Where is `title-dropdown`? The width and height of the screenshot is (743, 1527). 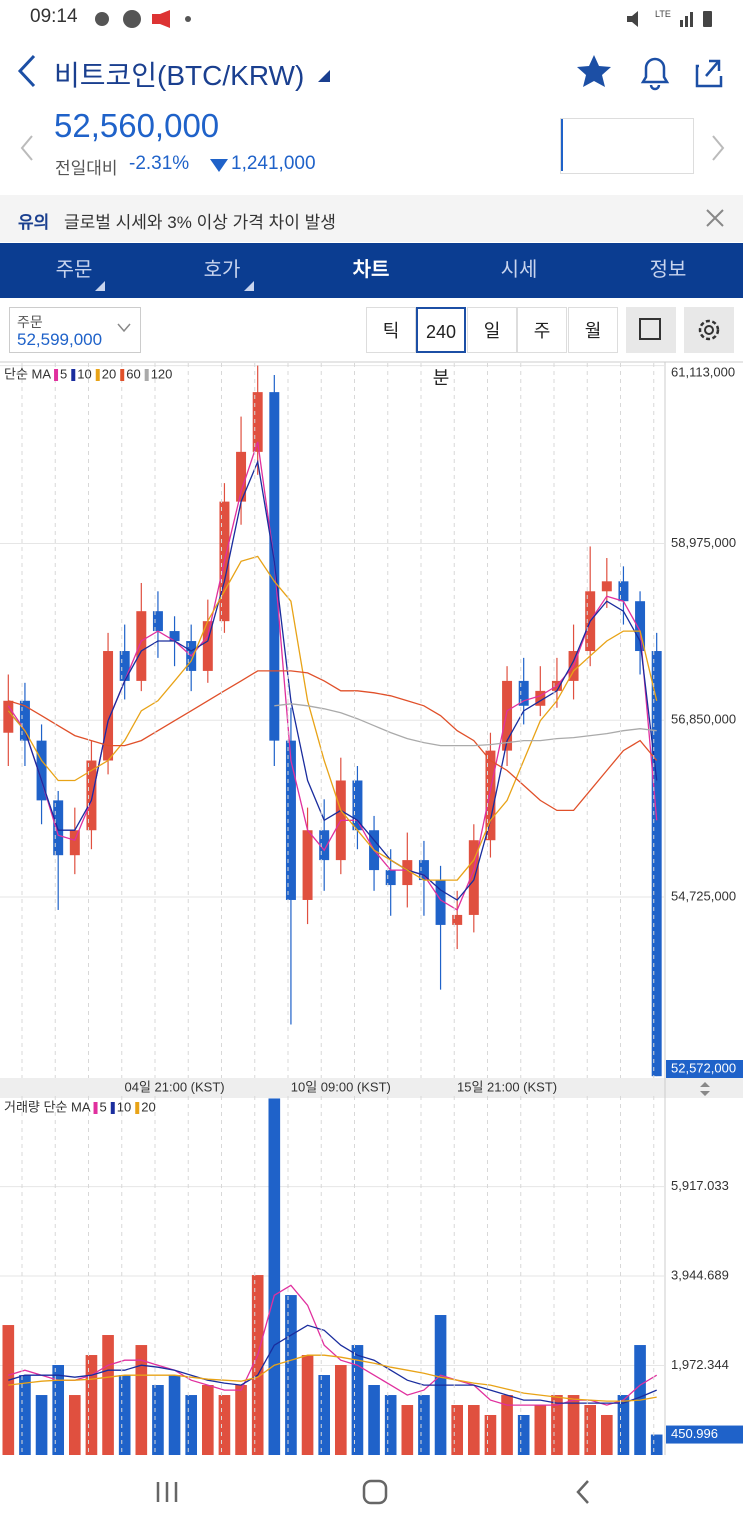
title-dropdown is located at coordinates (324, 76).